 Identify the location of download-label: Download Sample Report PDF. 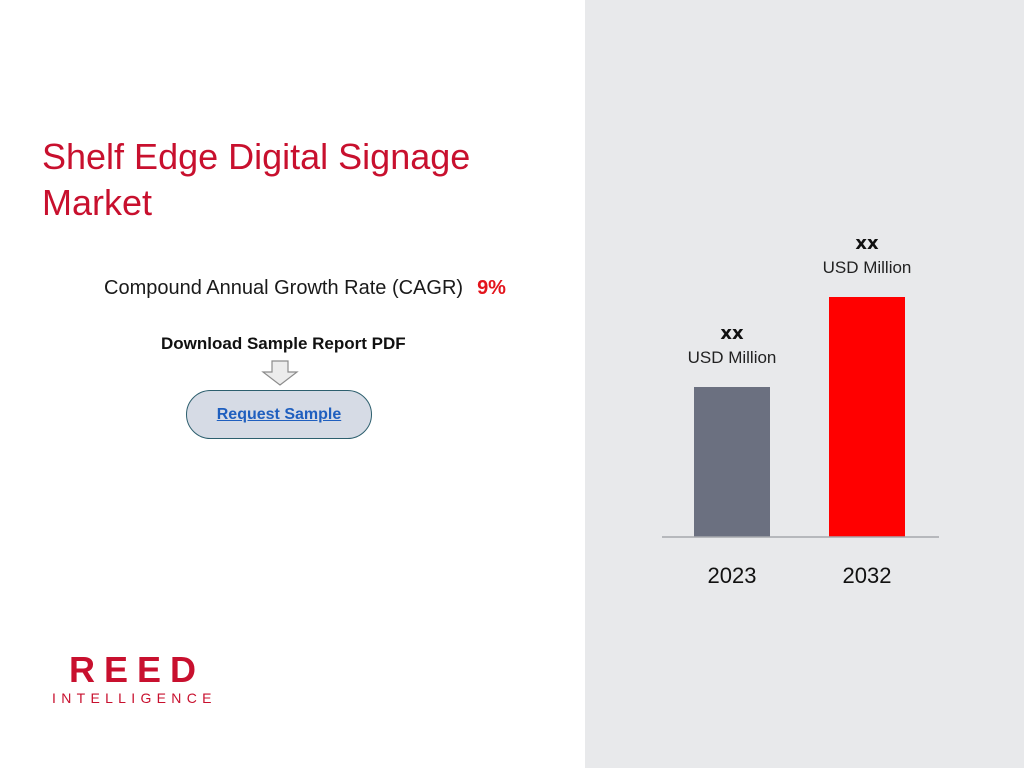
(283, 343).